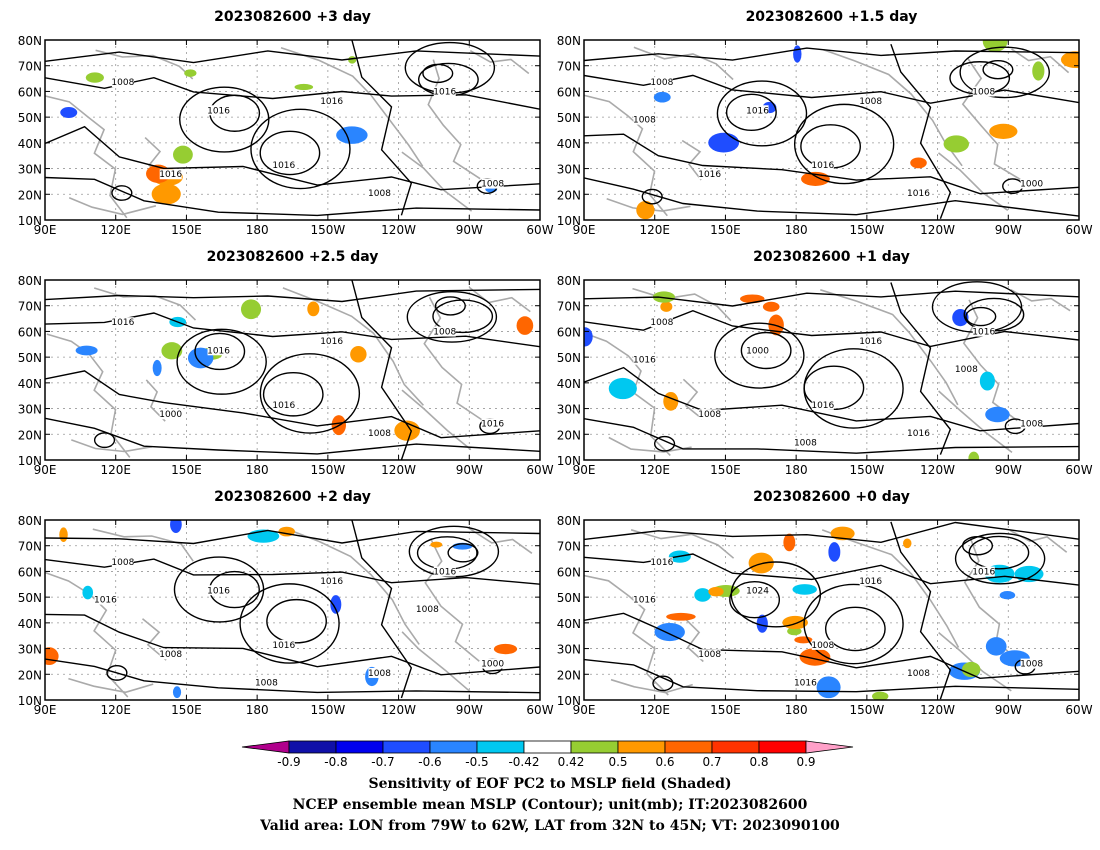 The width and height of the screenshot is (1100, 850). What do you see at coordinates (186, 710) in the screenshot?
I see `lon-tick-label: 150E` at bounding box center [186, 710].